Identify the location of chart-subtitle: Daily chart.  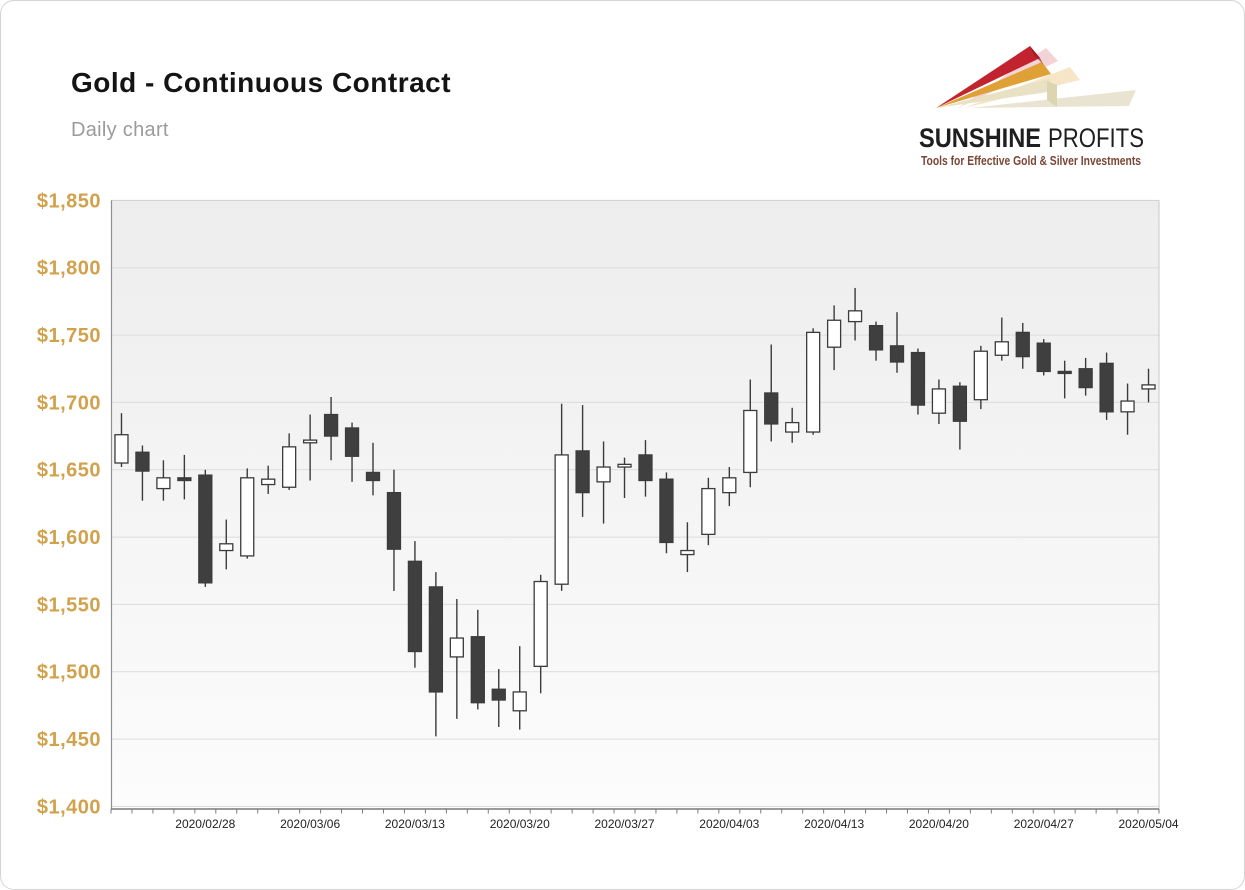
(120, 130).